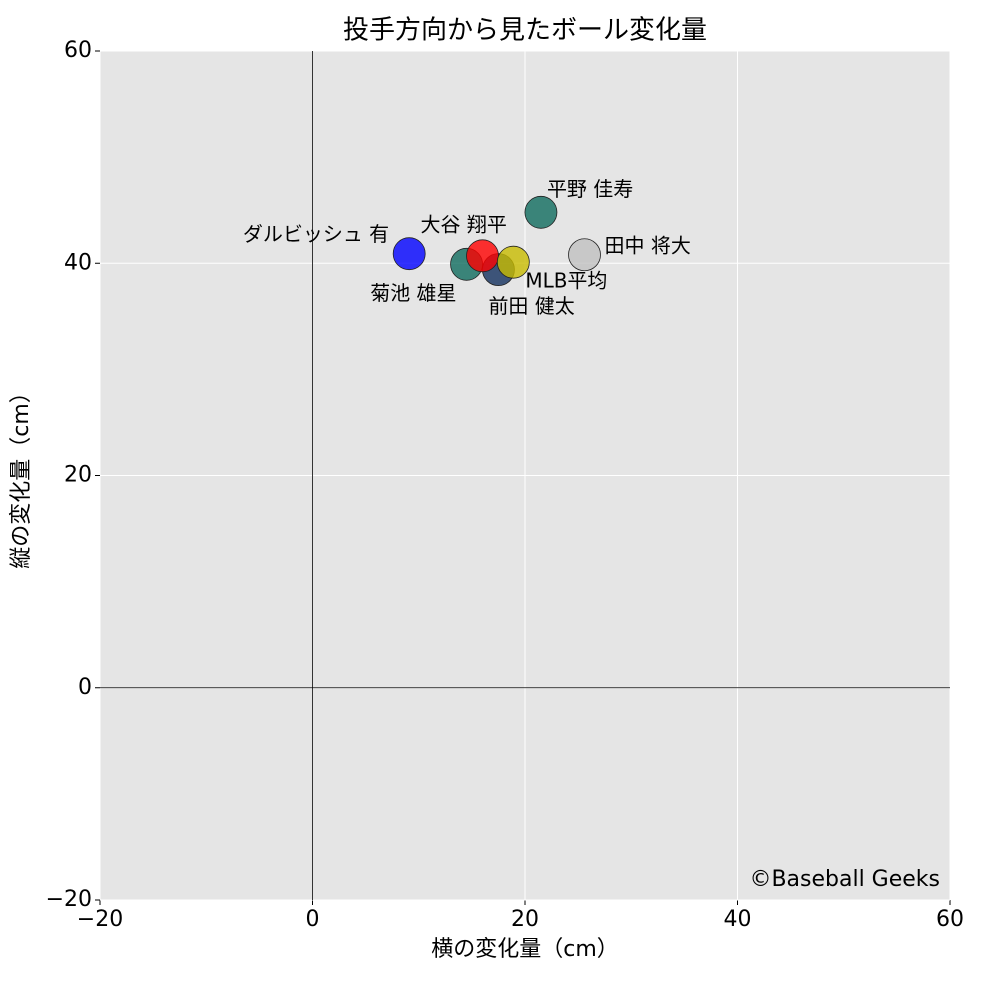 The width and height of the screenshot is (1000, 1000). What do you see at coordinates (316, 234) in the screenshot?
I see `point-label: ダルビッシュ 有` at bounding box center [316, 234].